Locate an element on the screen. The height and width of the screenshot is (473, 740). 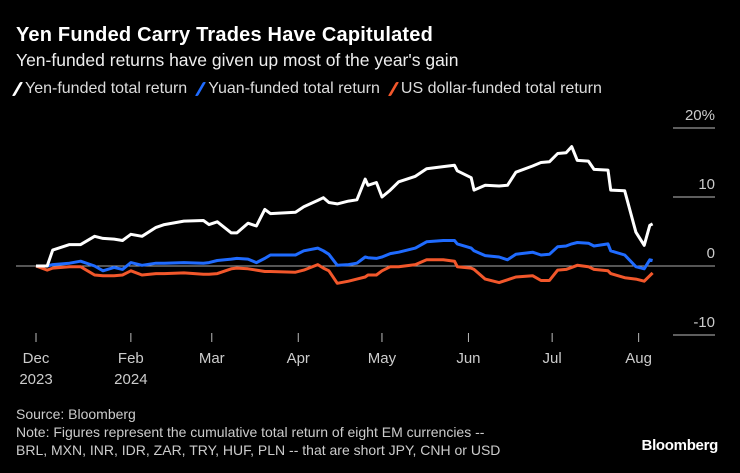
series-line-usd is located at coordinates (344, 271).